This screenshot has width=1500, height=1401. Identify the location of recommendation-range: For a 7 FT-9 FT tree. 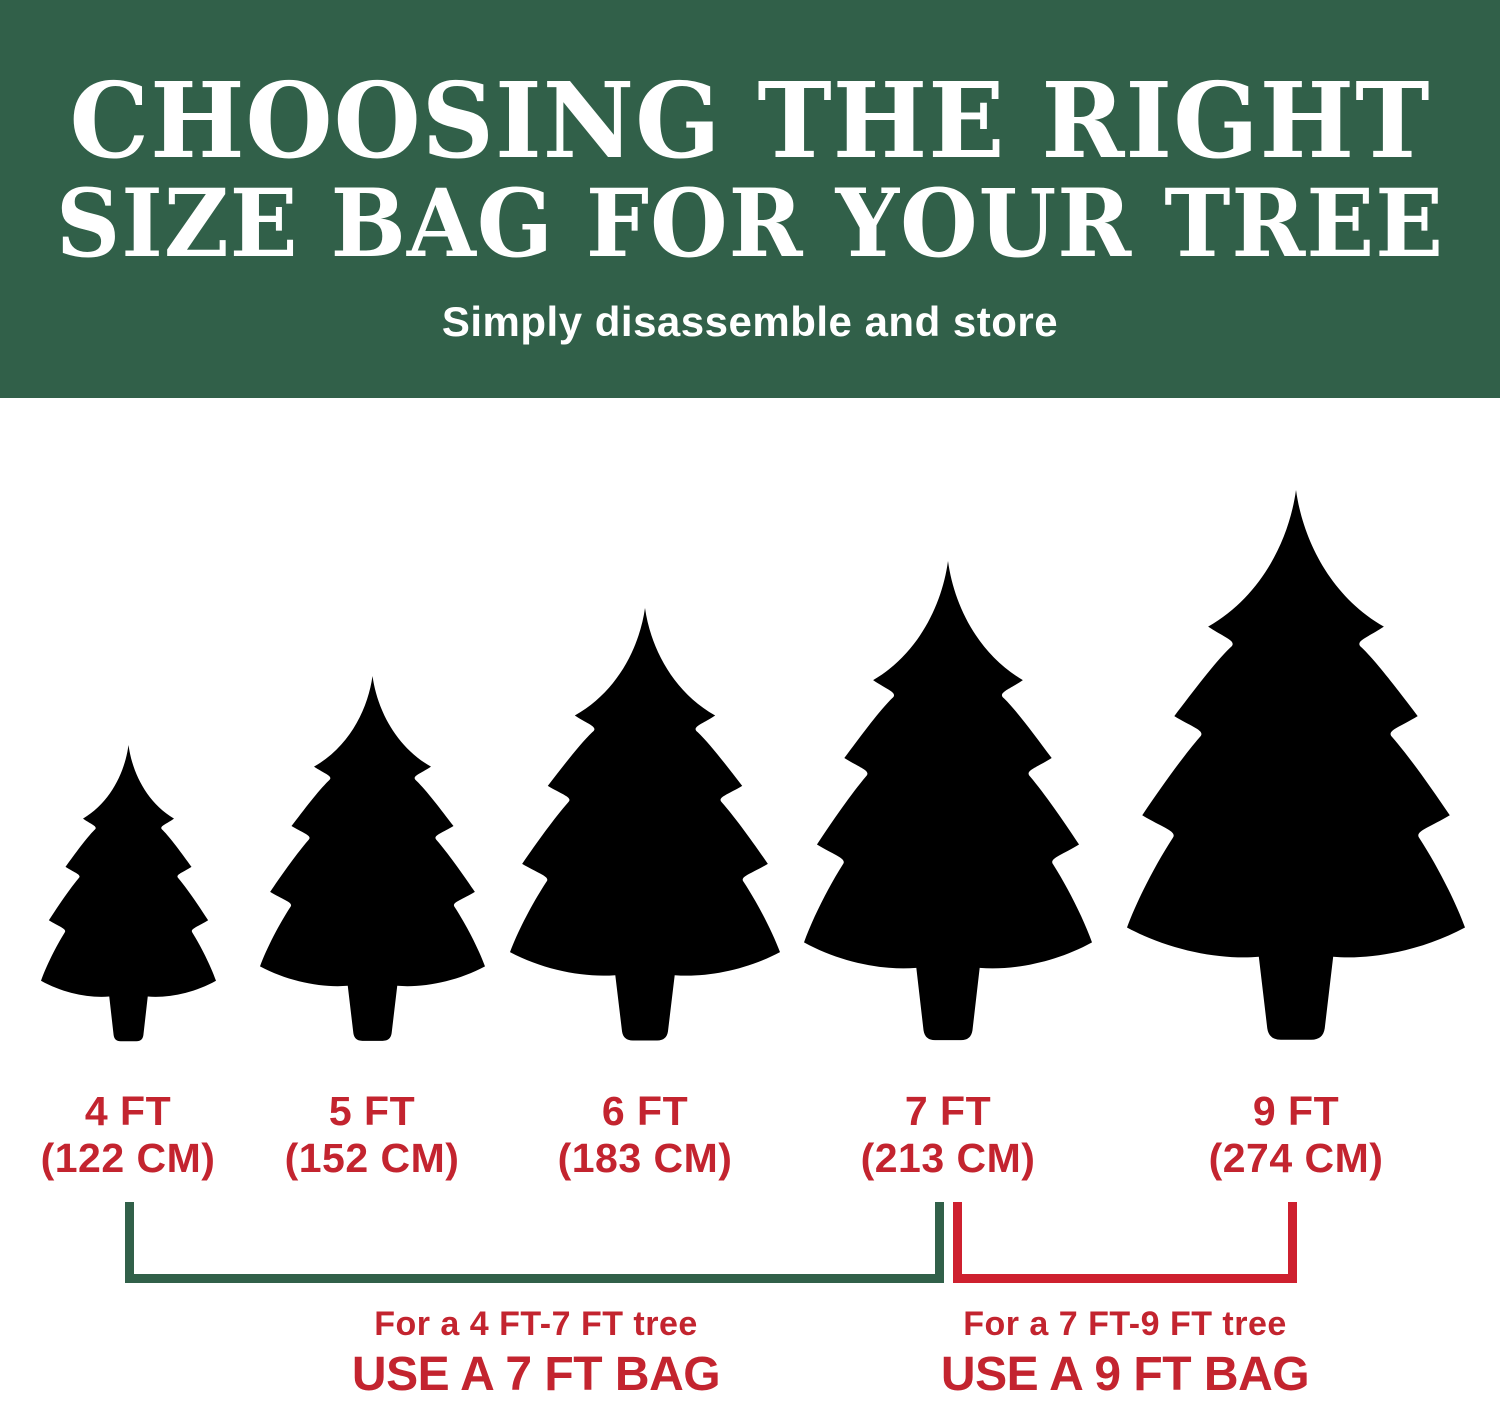
(1125, 1324).